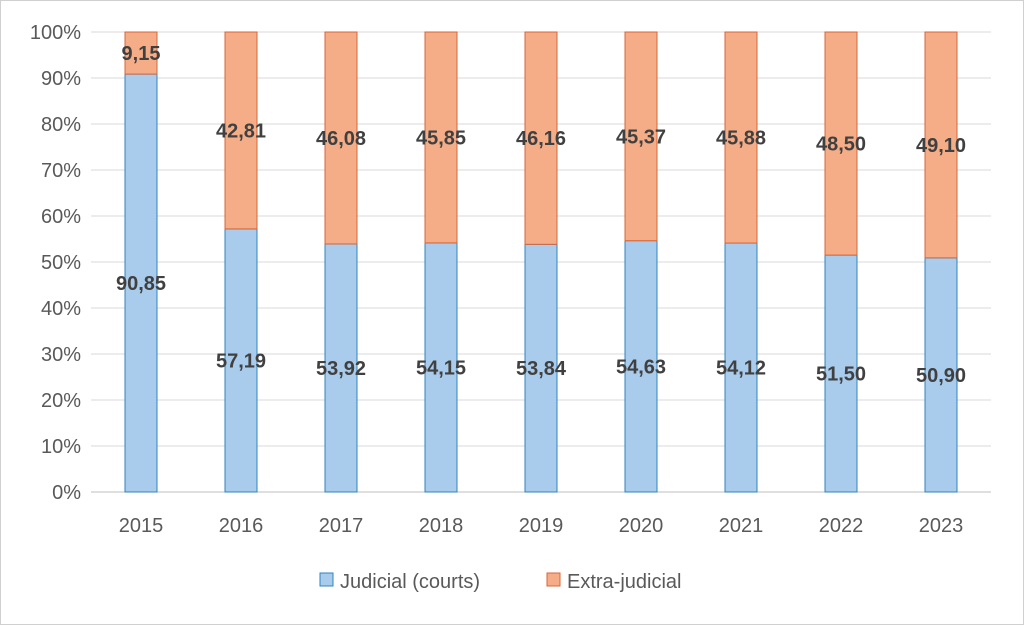  Describe the element at coordinates (61, 217) in the screenshot. I see `y-tick-label: 60%` at that location.